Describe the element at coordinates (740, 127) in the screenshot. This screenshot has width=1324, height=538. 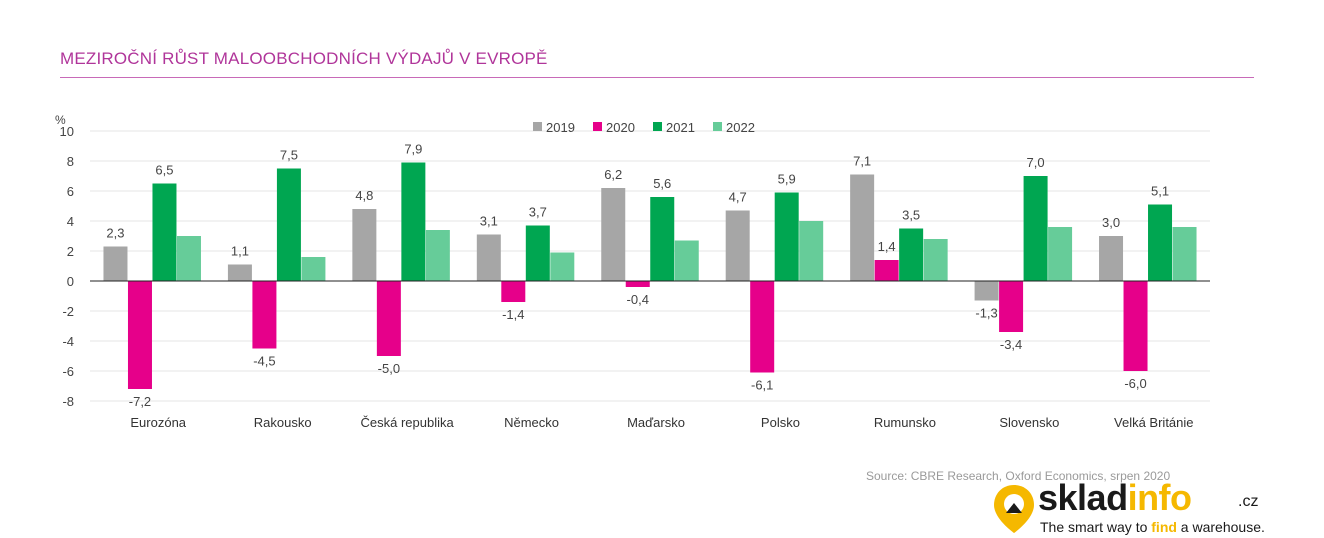
I see `legend-label: 2022` at that location.